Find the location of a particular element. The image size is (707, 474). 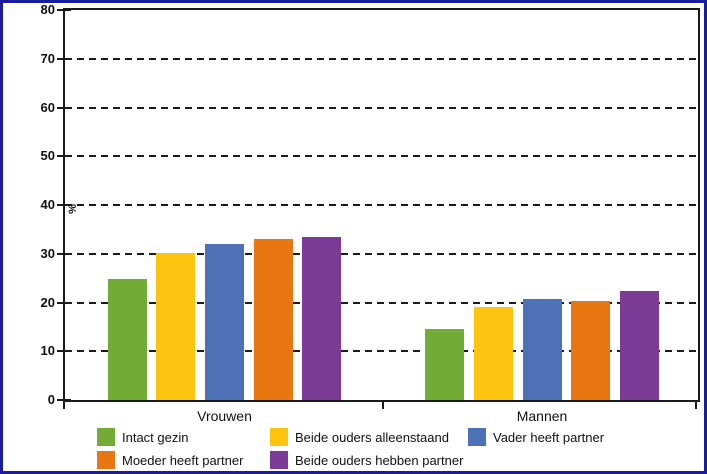

legend-item-2: Vader heeft partner is located at coordinates (536, 437).